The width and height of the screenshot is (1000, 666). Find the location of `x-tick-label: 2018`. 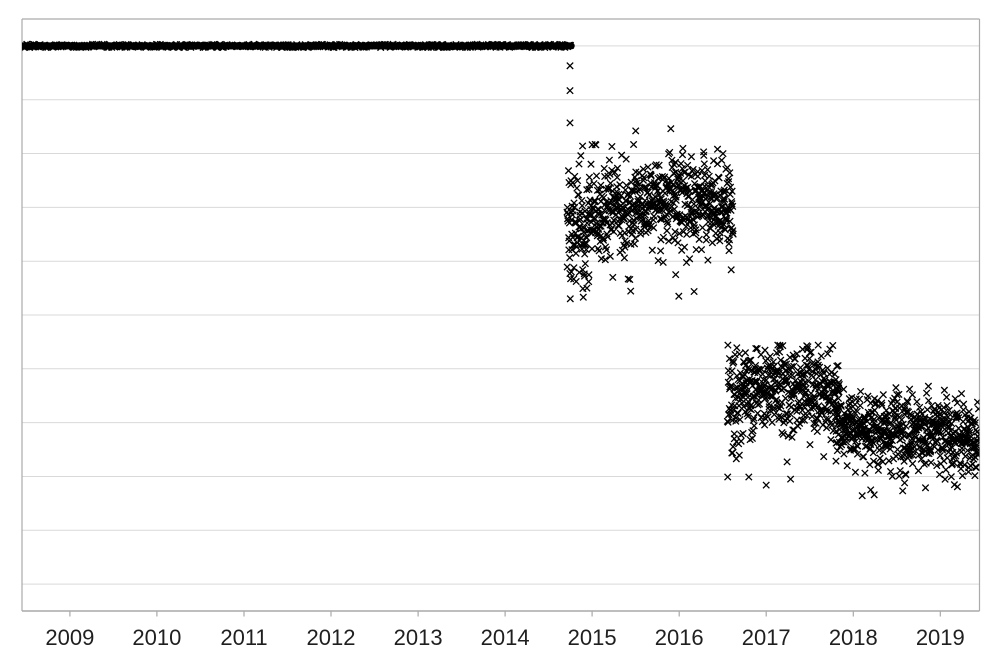

x-tick-label: 2018 is located at coordinates (853, 637).